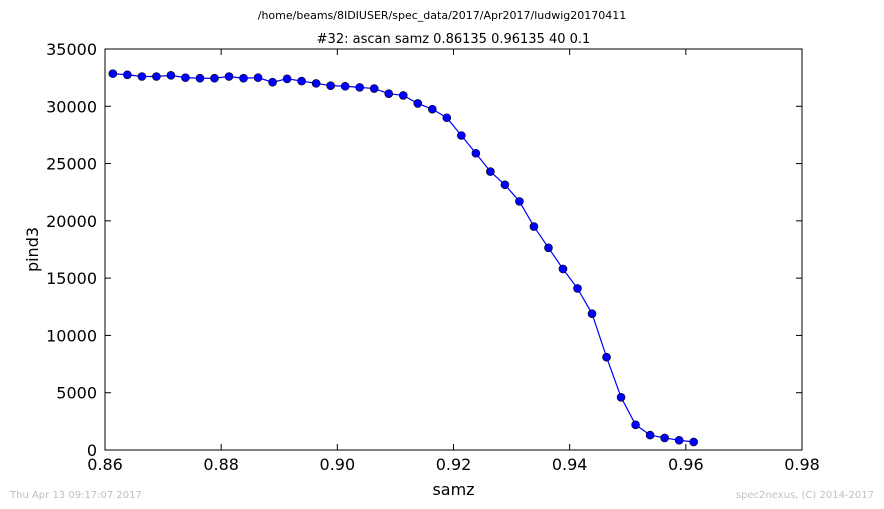 This screenshot has width=884, height=509. What do you see at coordinates (454, 39) in the screenshot?
I see `chart-title: #32: ascan samz 0.86135 0.96135 40 0.1` at bounding box center [454, 39].